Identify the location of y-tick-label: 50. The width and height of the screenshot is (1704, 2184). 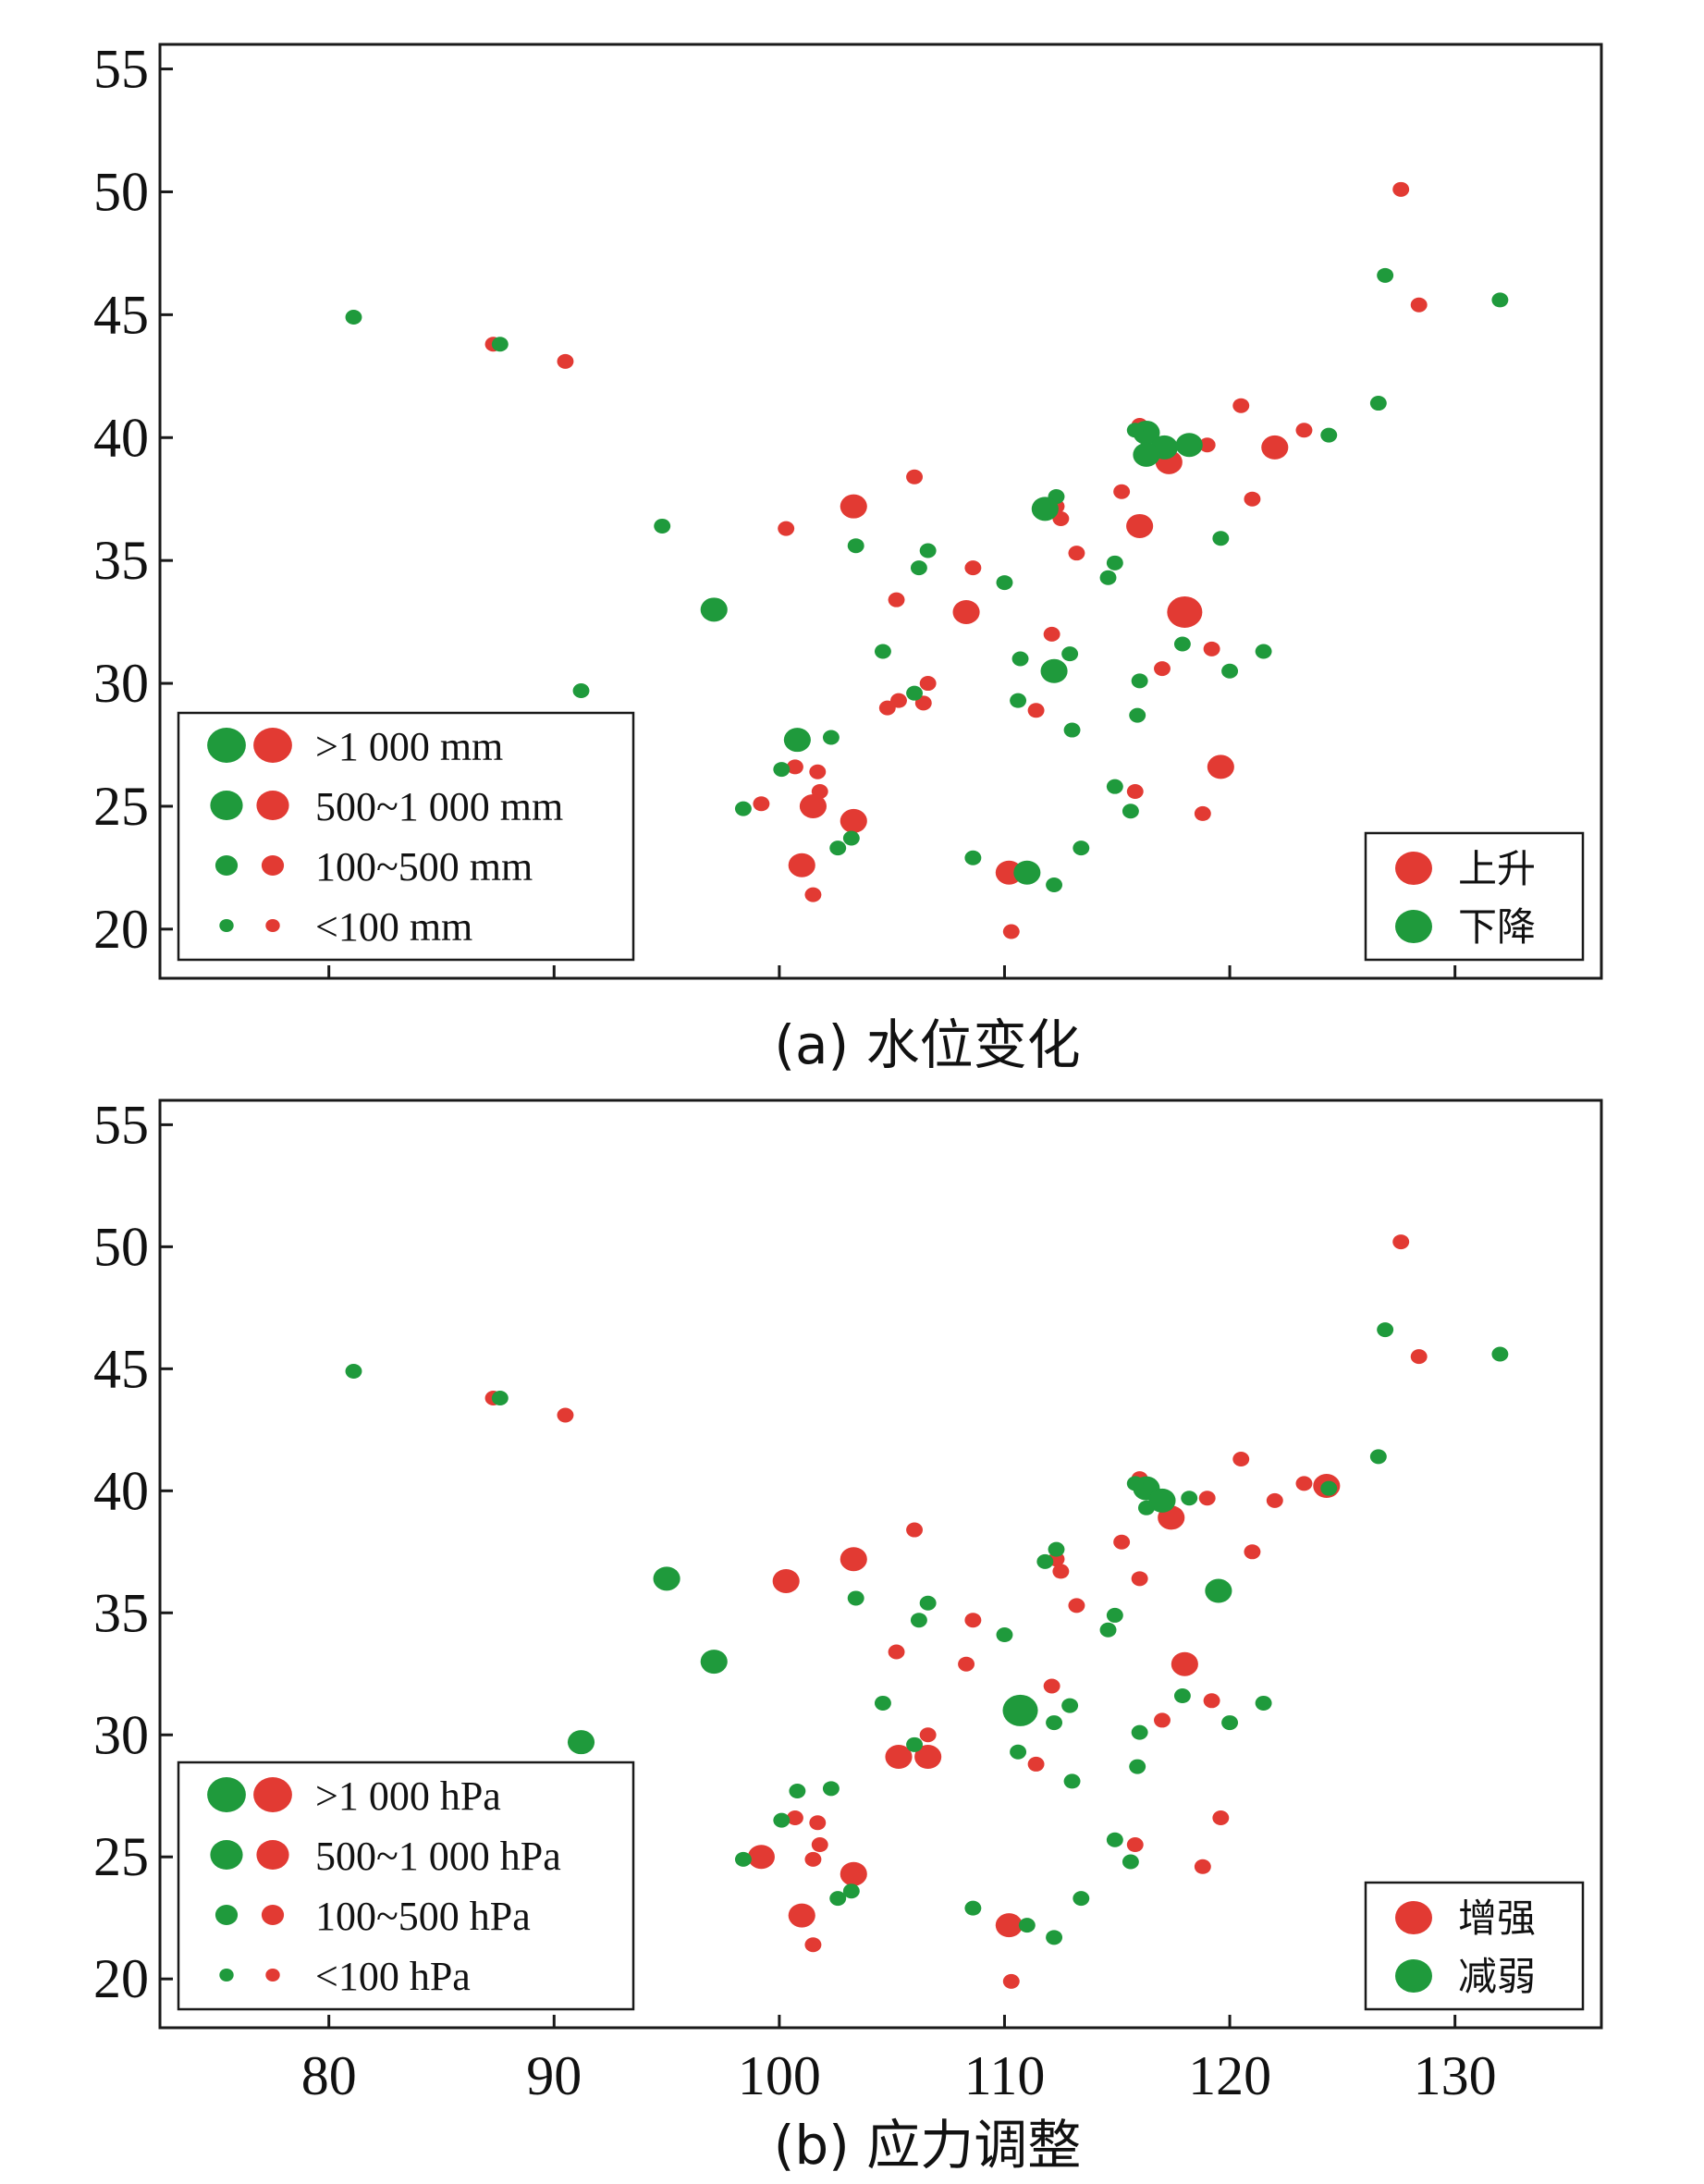
(121, 191).